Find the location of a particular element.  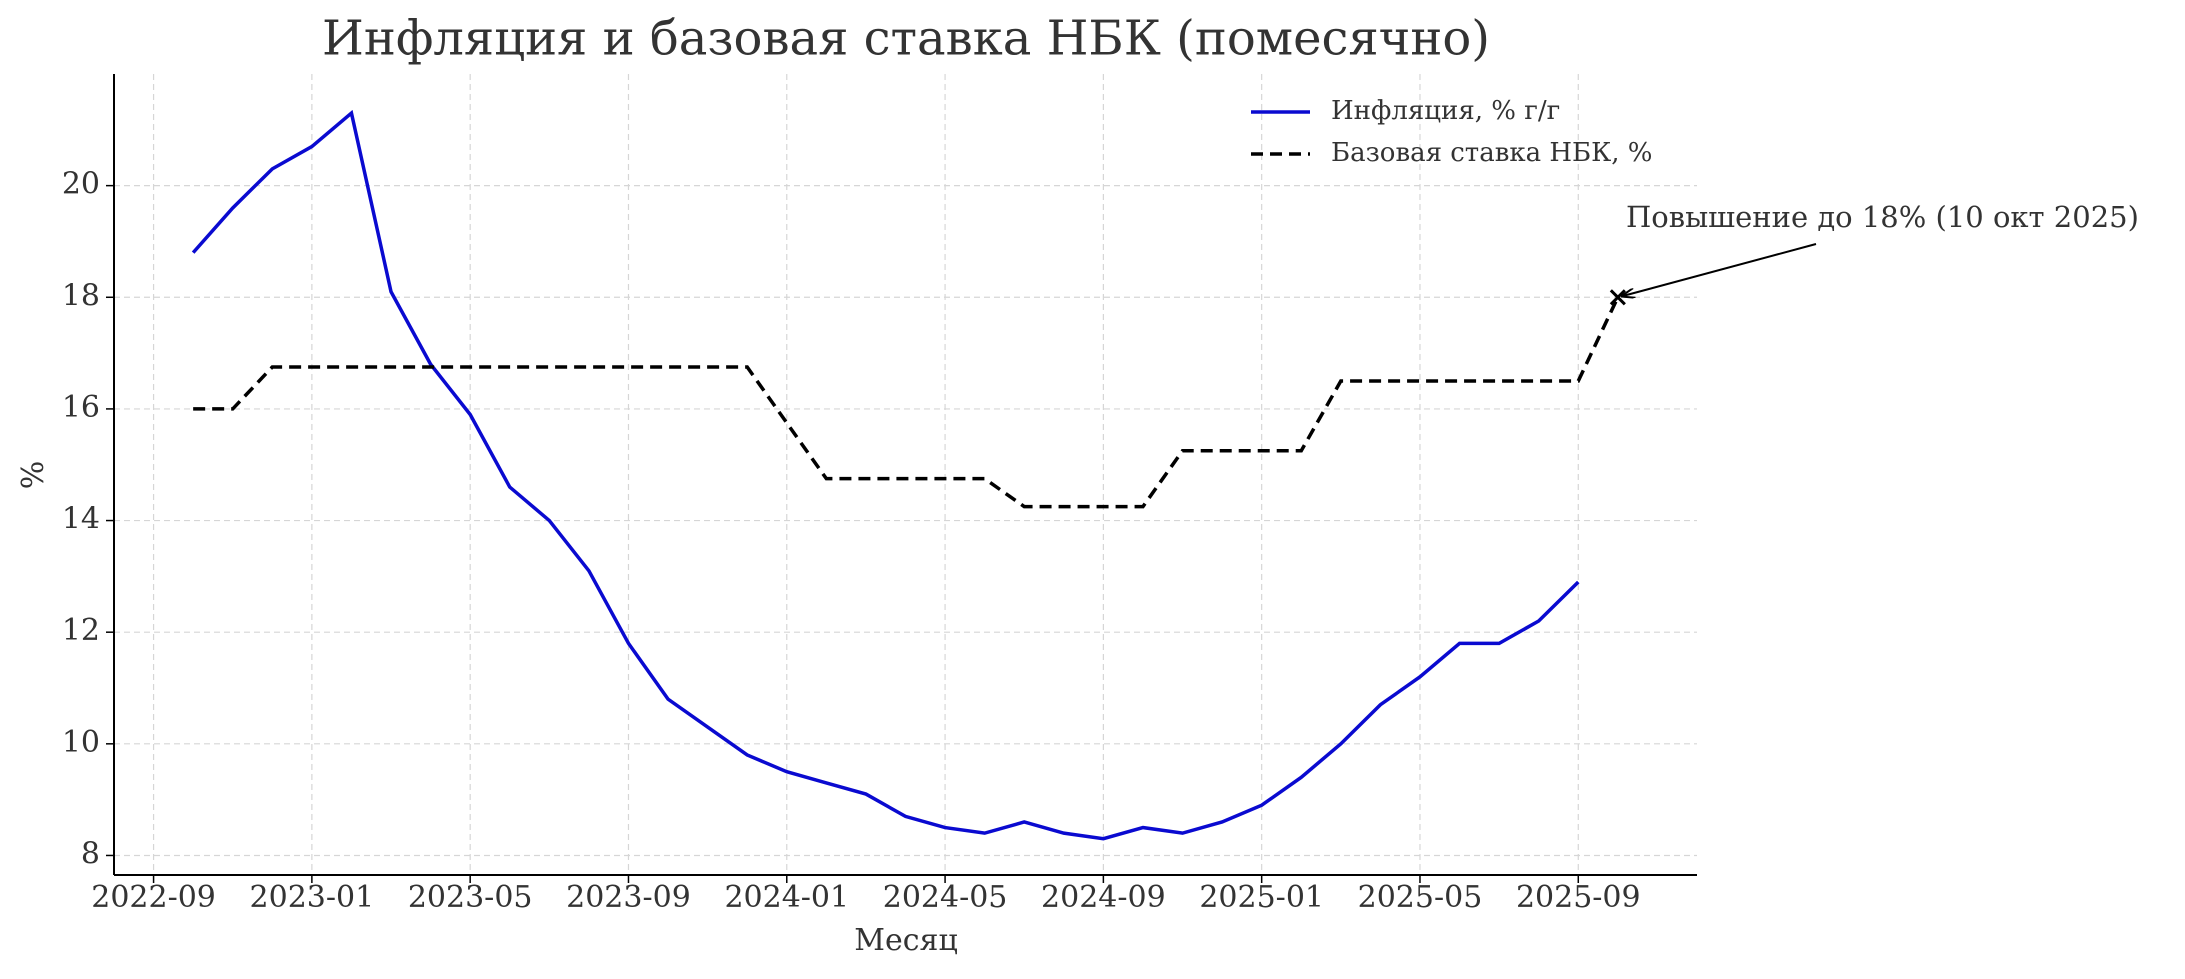

x-tick-label: 2023-05 is located at coordinates (470, 897).